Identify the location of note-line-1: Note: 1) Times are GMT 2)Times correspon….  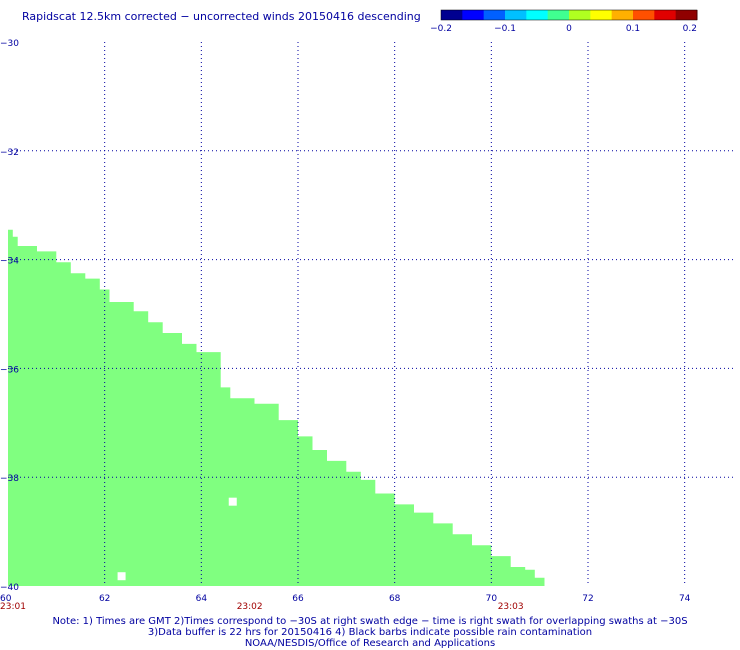
(370, 621).